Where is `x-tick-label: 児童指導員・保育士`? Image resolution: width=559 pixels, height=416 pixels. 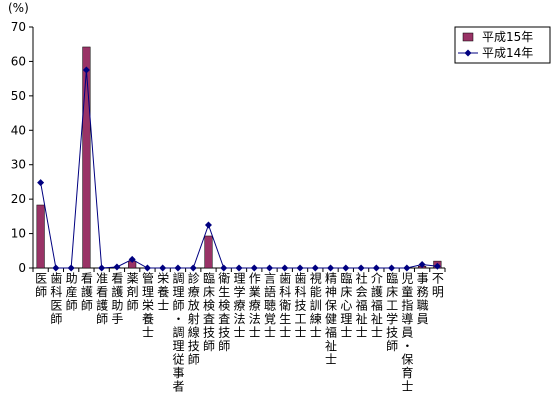
x-tick-label: 児童指導員・保育士 is located at coordinates (407, 333).